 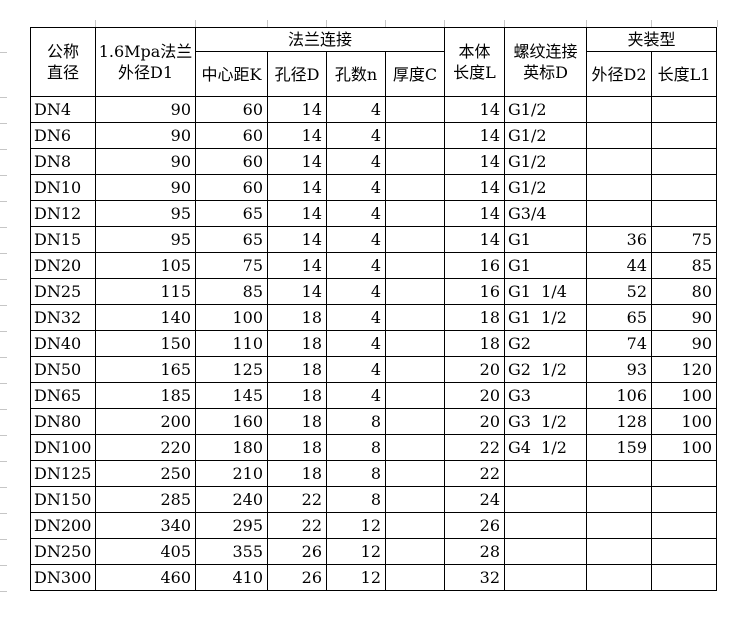 I want to click on cell-center-distance: 75, so click(x=231, y=265).